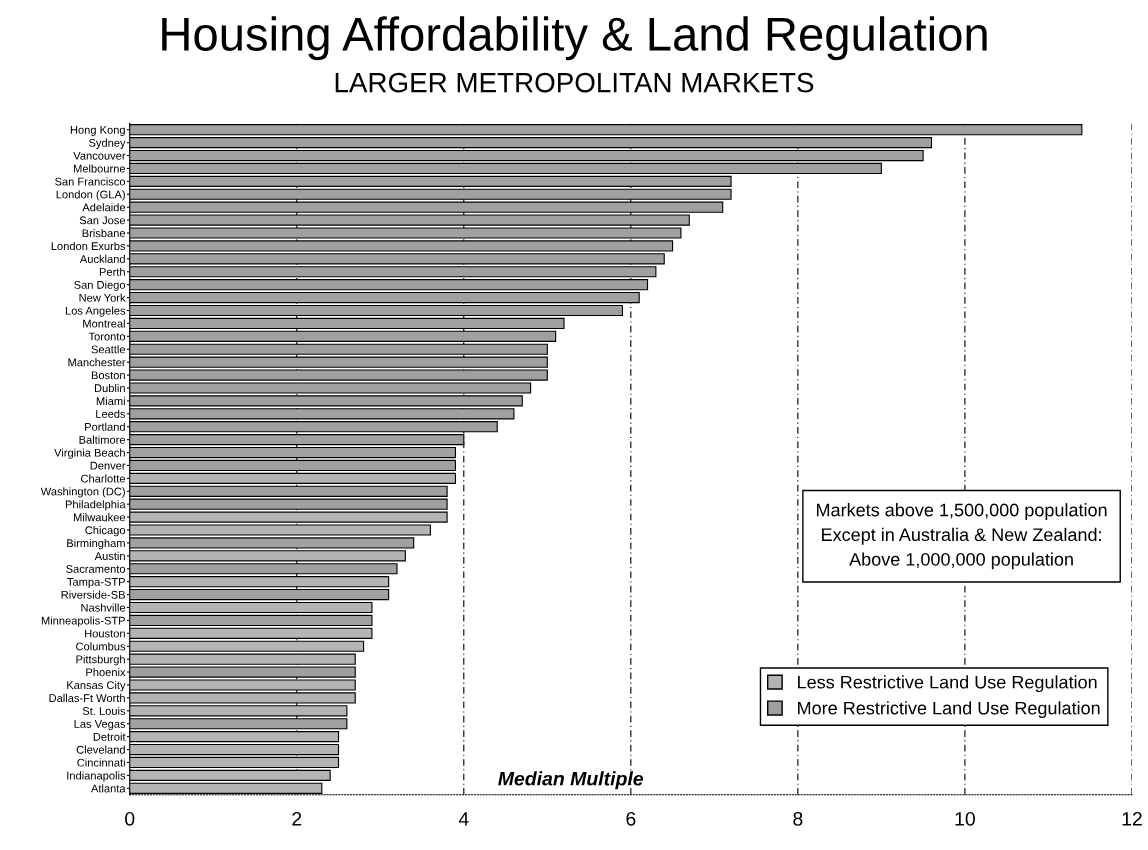 The height and width of the screenshot is (850, 1148). Describe the element at coordinates (108, 788) in the screenshot. I see `y-tick-label: Atlanta` at that location.